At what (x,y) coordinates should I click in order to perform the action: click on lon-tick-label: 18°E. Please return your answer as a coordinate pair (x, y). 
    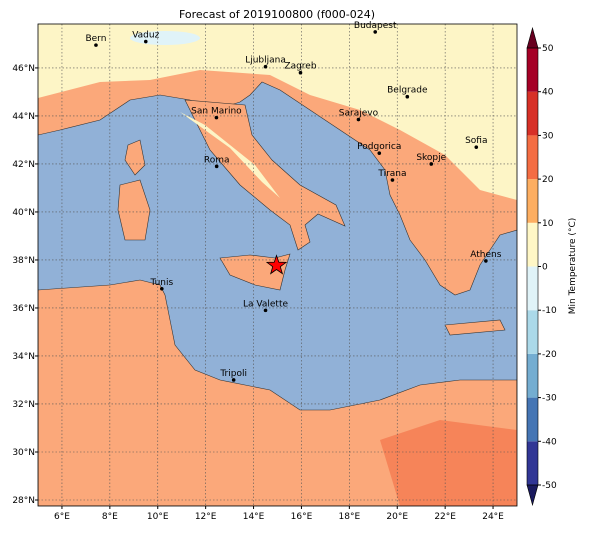
    Looking at the image, I should click on (350, 517).